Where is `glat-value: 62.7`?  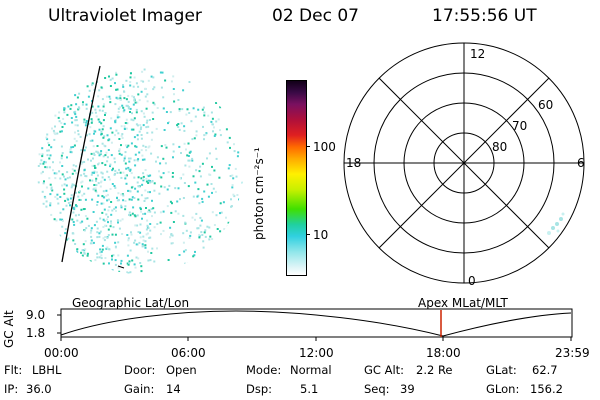
glat-value: 62.7 is located at coordinates (545, 370).